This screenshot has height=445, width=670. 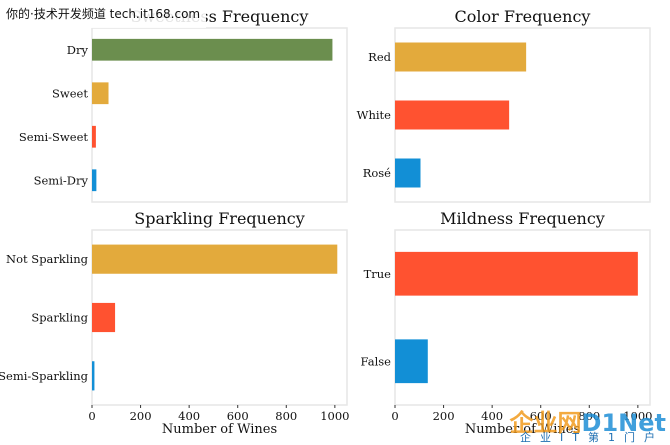 I want to click on category-label-sparkling: Sparkling, so click(x=59, y=318).